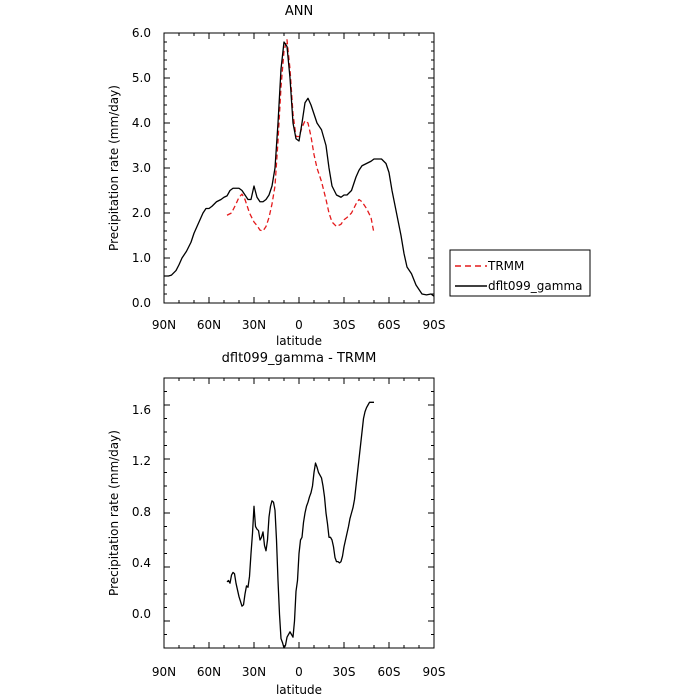 The width and height of the screenshot is (700, 700). I want to click on top-series-lines, so click(299, 168).